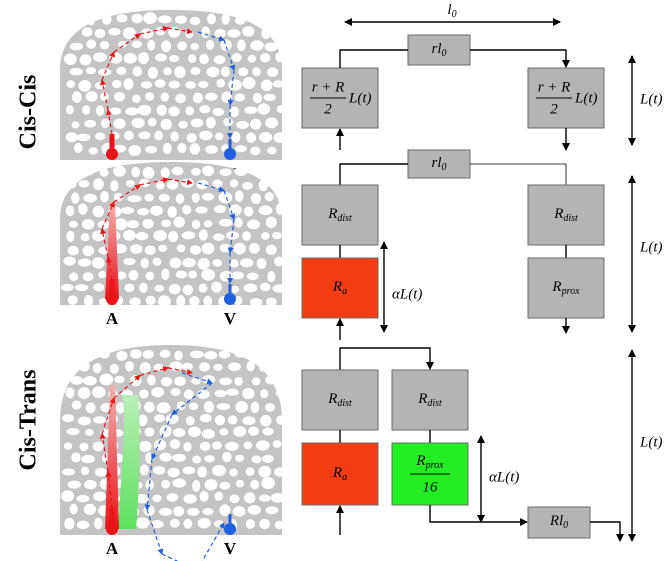  I want to click on box-label: rl0, so click(438, 50).